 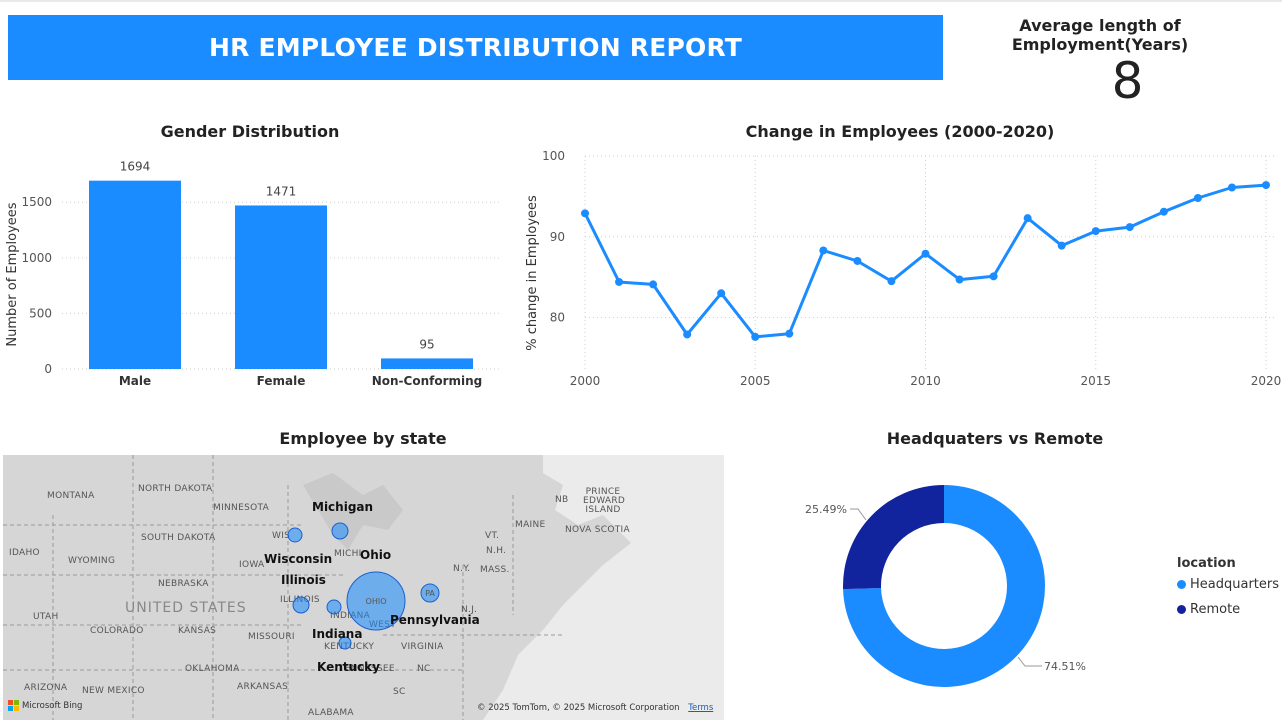 What do you see at coordinates (532, 273) in the screenshot?
I see `line-y-axis-label: % change in Employees` at bounding box center [532, 273].